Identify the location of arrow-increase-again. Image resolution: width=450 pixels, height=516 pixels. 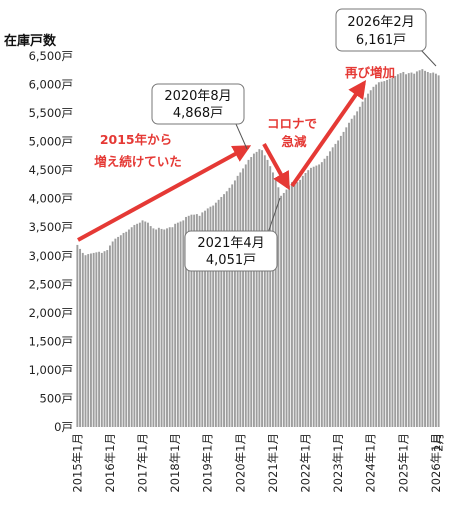
(328, 134).